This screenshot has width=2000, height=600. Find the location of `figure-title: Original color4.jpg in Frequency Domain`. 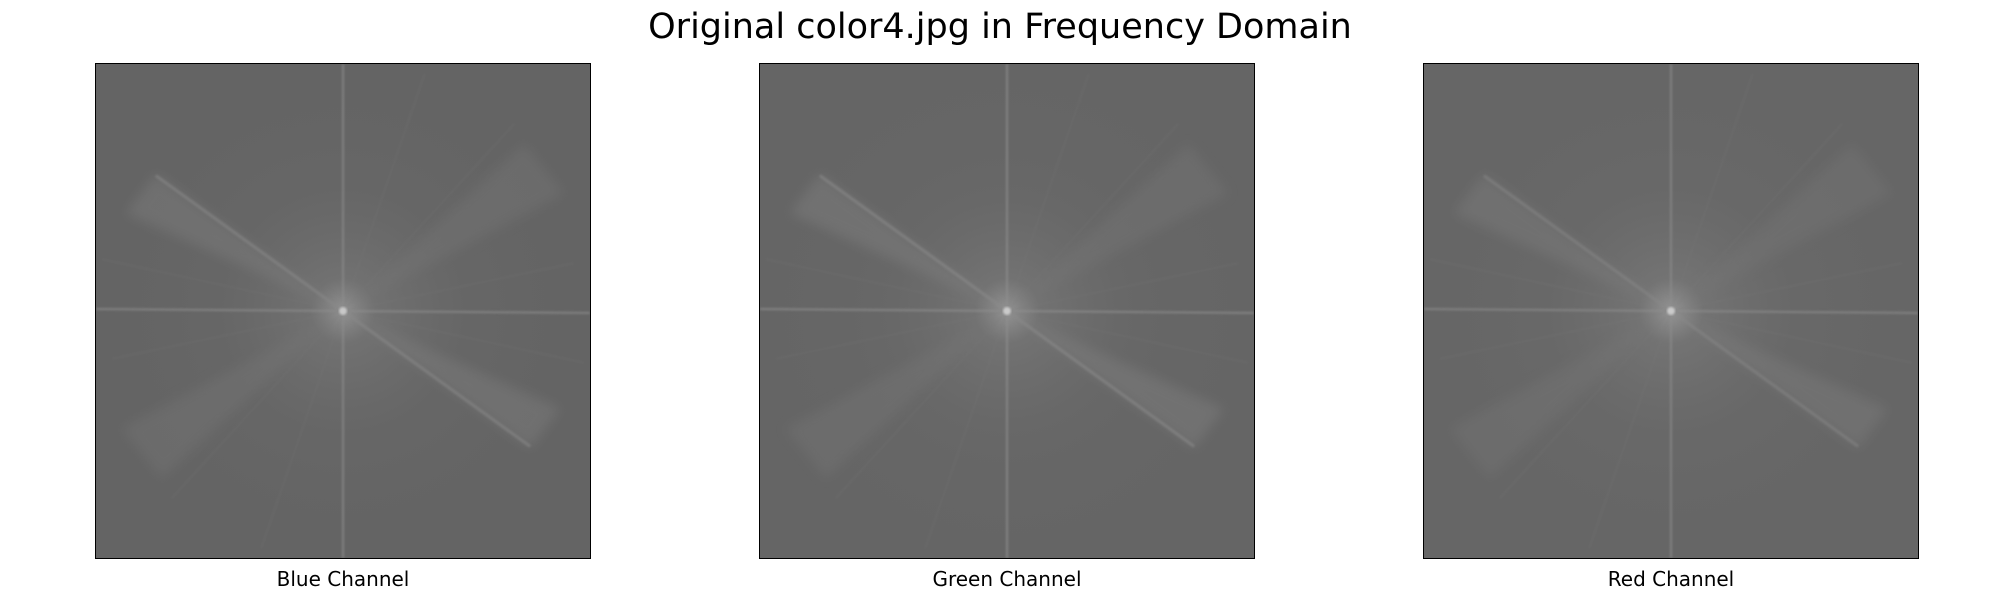

figure-title: Original color4.jpg in Frequency Domain is located at coordinates (1000, 27).